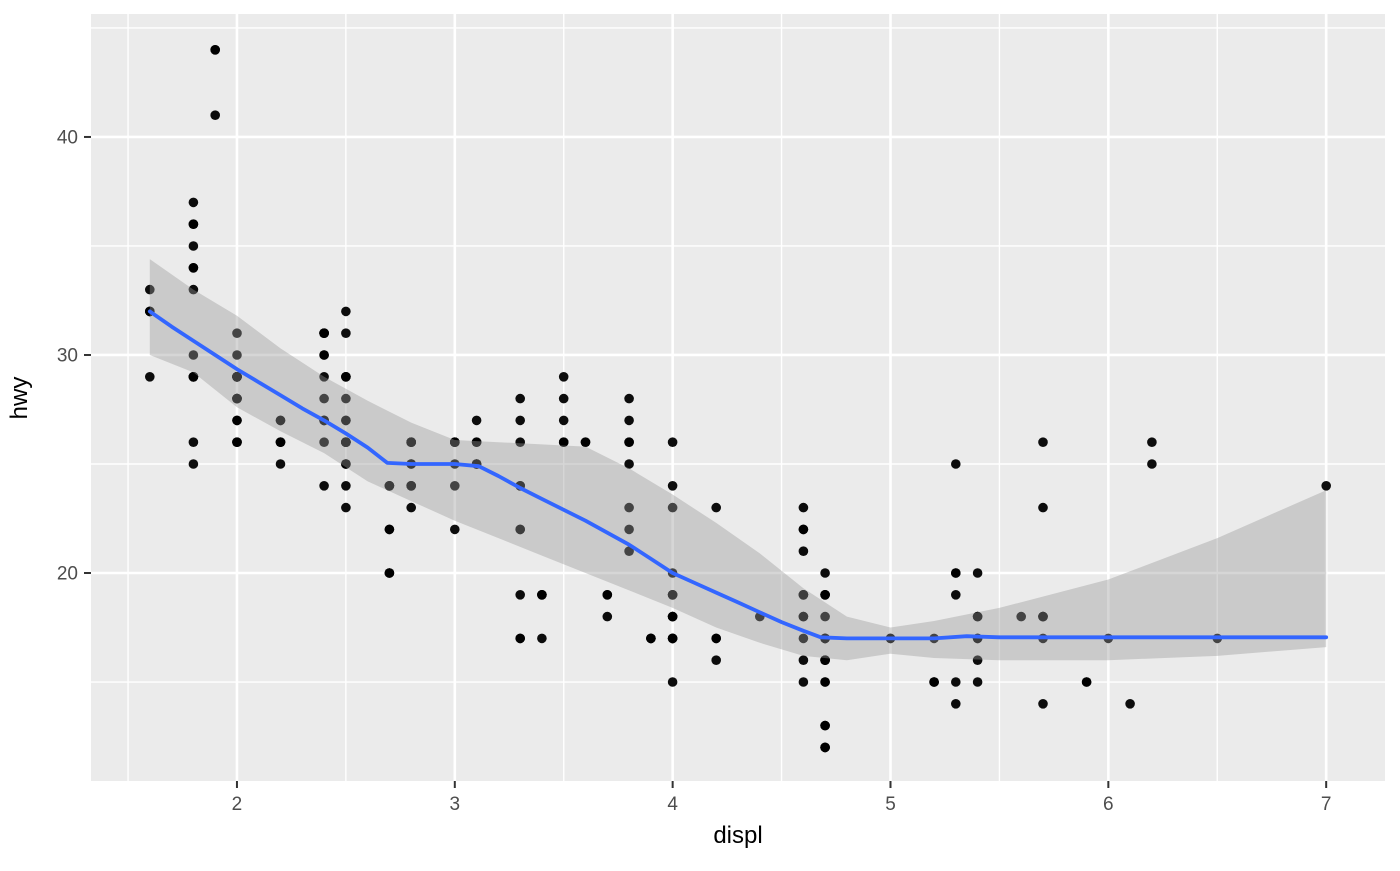 This screenshot has height=871, width=1400. What do you see at coordinates (67, 137) in the screenshot?
I see `y-tick-label: 40` at bounding box center [67, 137].